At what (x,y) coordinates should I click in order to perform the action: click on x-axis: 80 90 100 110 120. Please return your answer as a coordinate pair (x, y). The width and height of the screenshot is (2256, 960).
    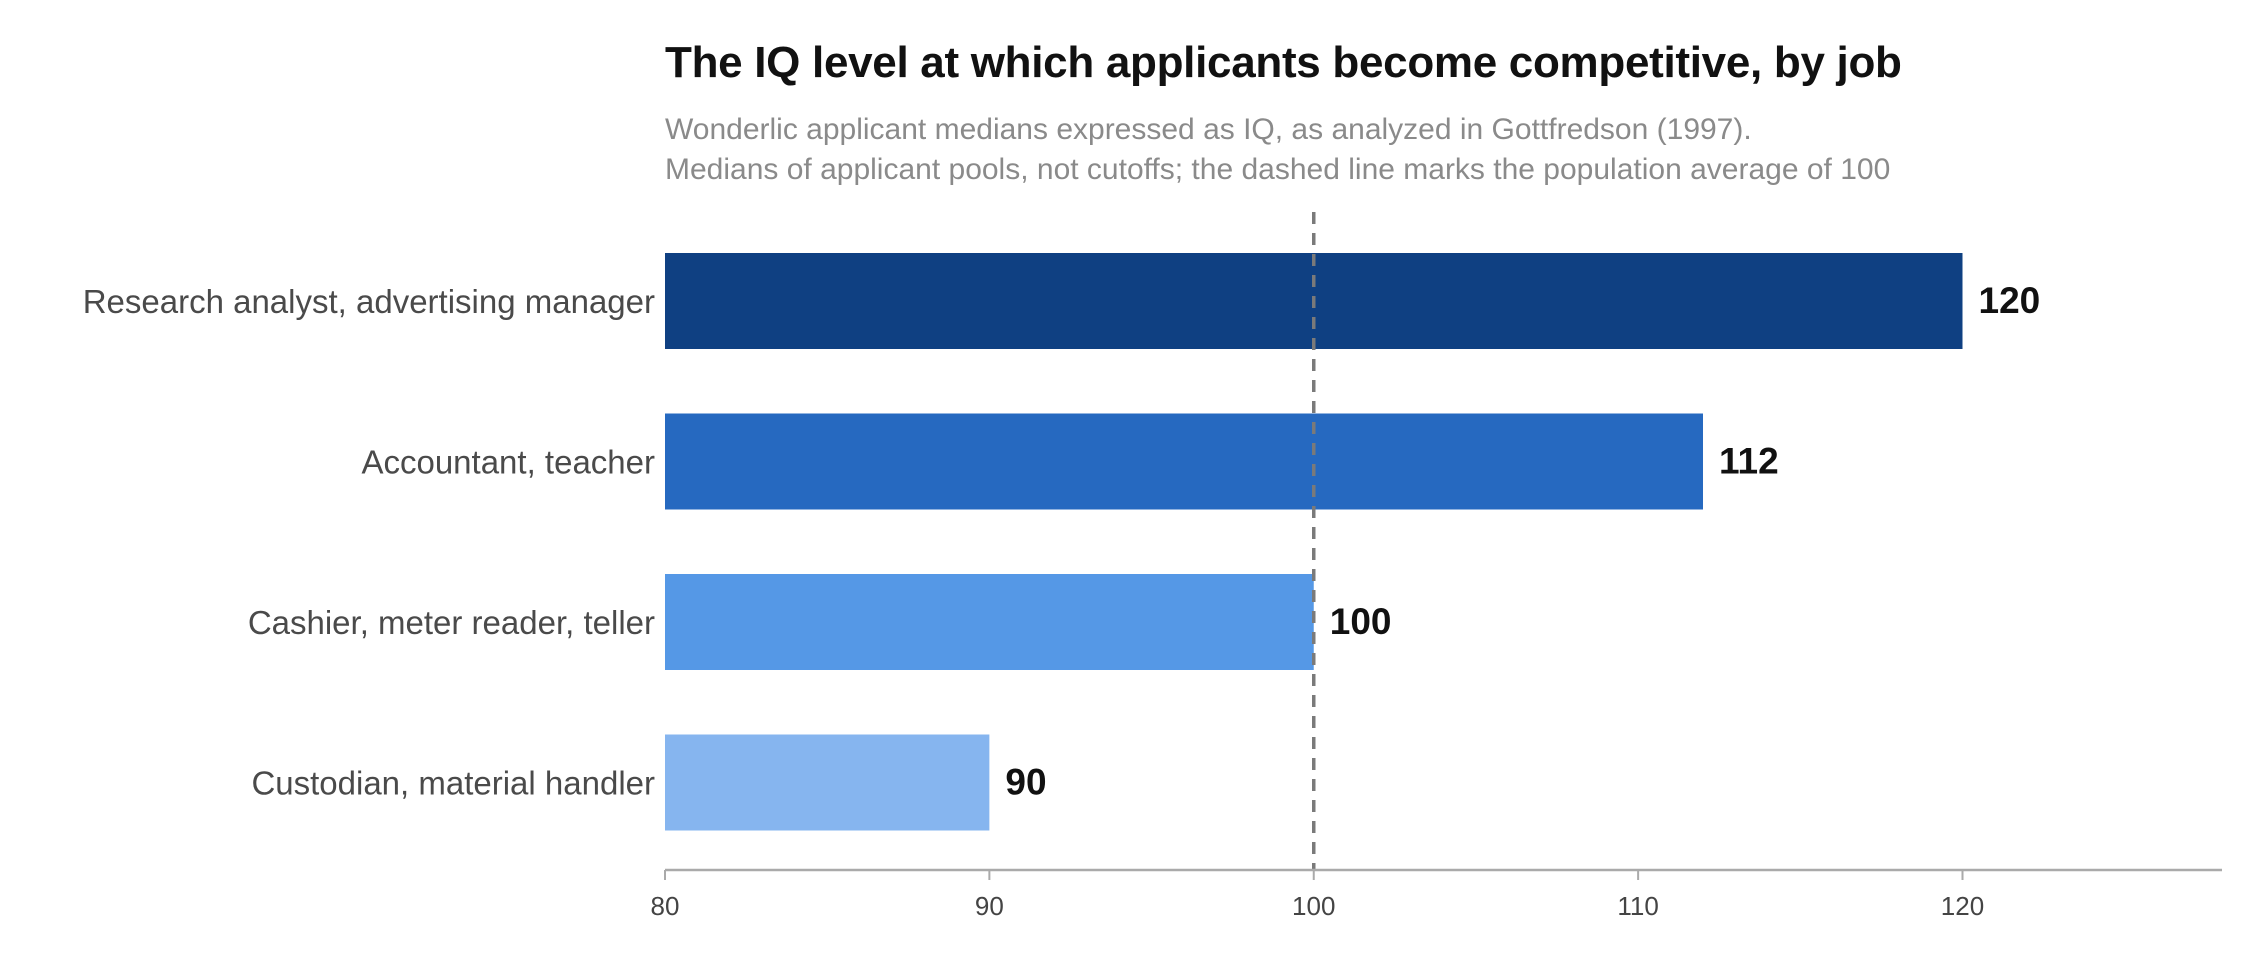
    Looking at the image, I should click on (1436, 894).